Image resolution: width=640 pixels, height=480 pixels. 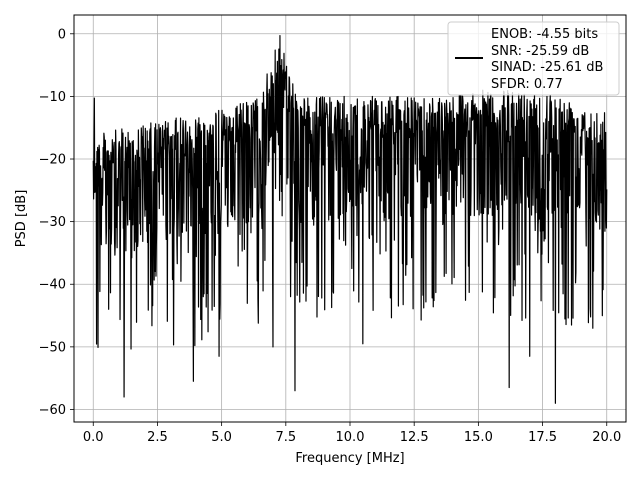 What do you see at coordinates (350, 437) in the screenshot?
I see `x-tick-label: 10.0` at bounding box center [350, 437].